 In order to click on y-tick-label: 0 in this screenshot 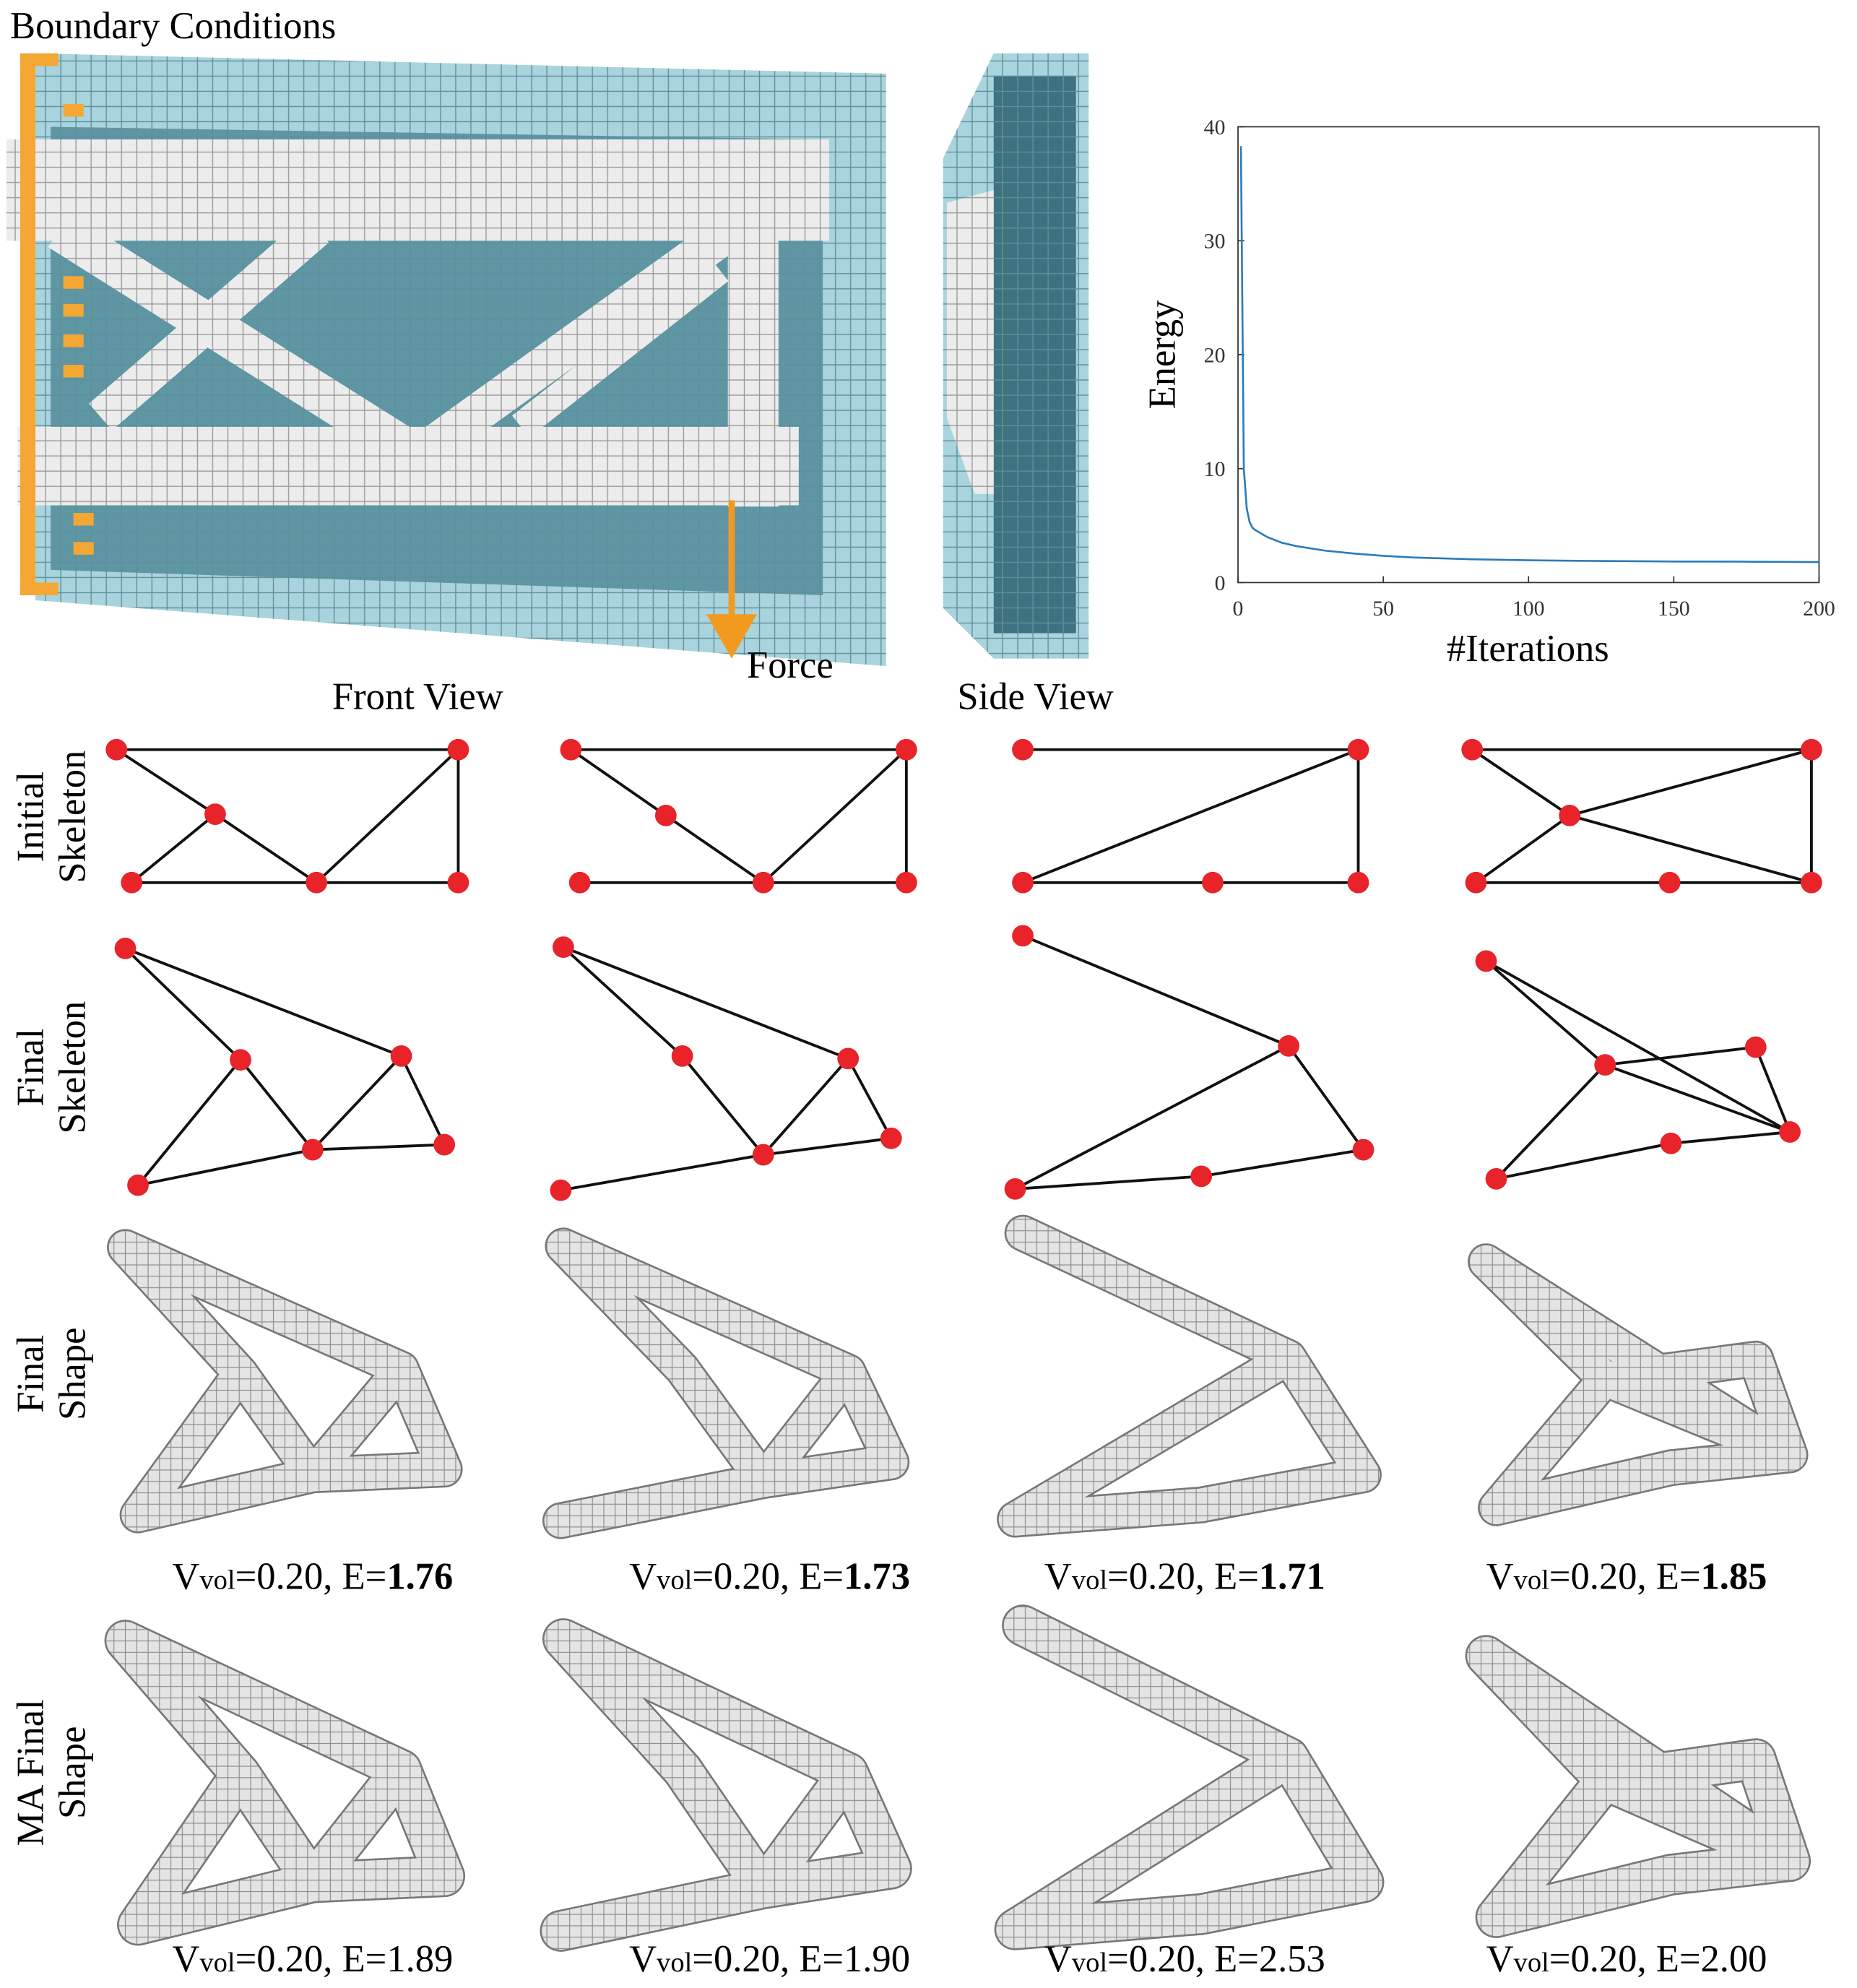, I will do `click(1221, 583)`.